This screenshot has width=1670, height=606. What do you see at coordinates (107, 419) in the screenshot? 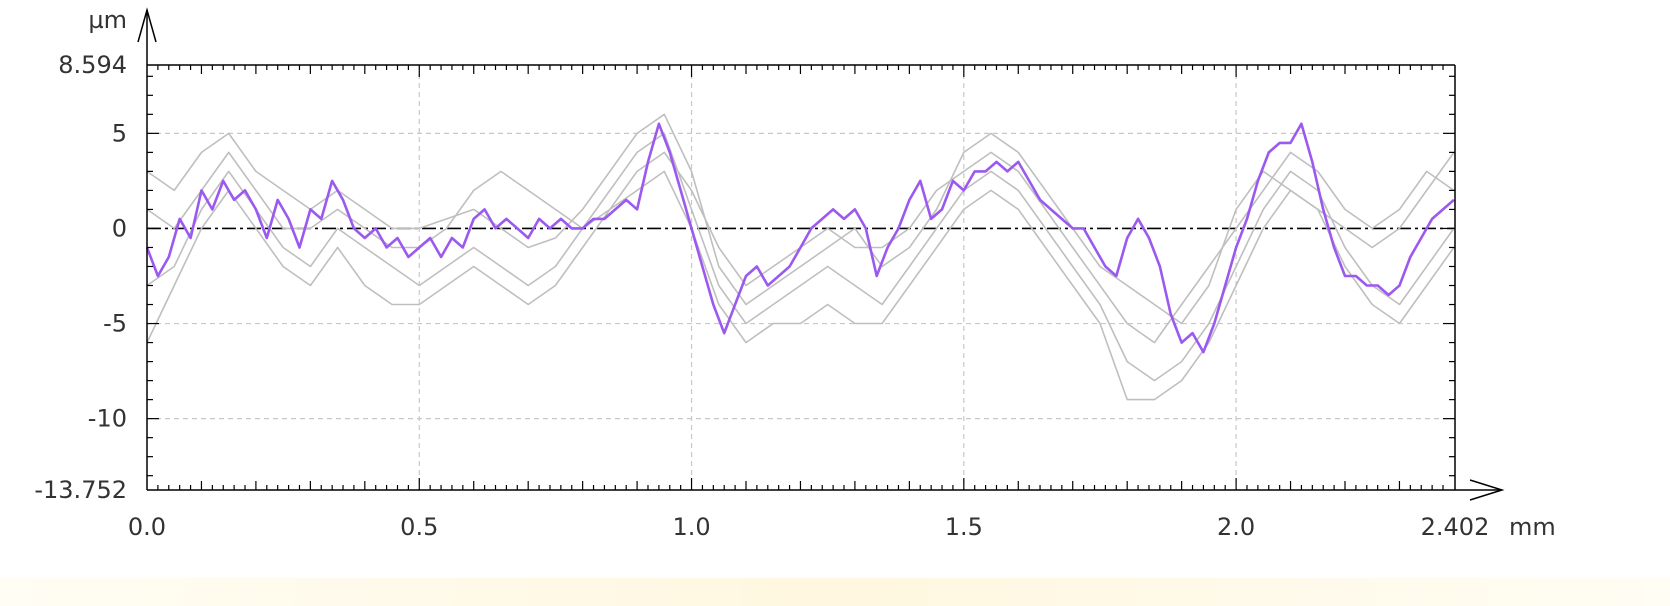
I see `y-tick-label: -10` at bounding box center [107, 419].